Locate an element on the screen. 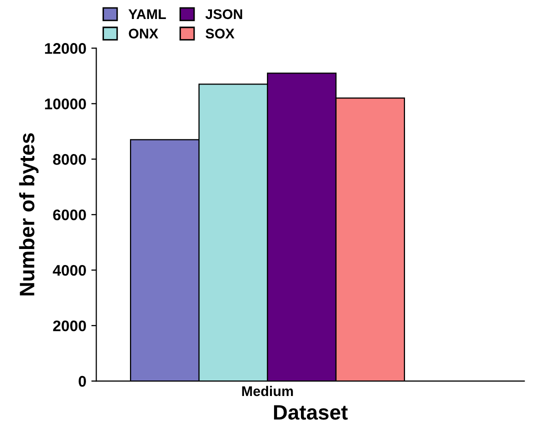 This screenshot has width=535, height=438. y-tick-label: 10000 is located at coordinates (65, 104).